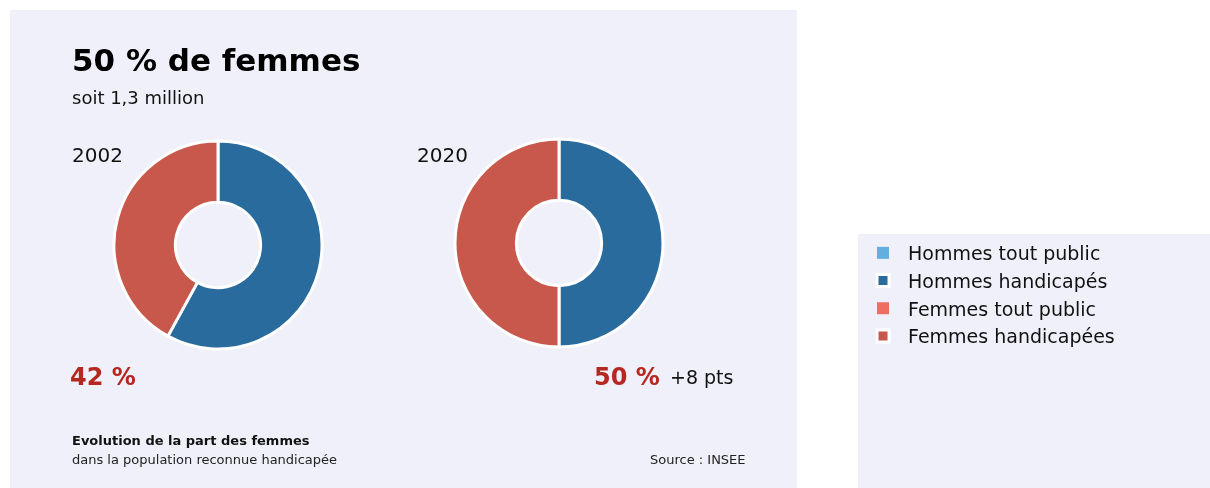 This screenshot has height=488, width=1210. I want to click on legend-label: Femmes tout public, so click(1002, 308).